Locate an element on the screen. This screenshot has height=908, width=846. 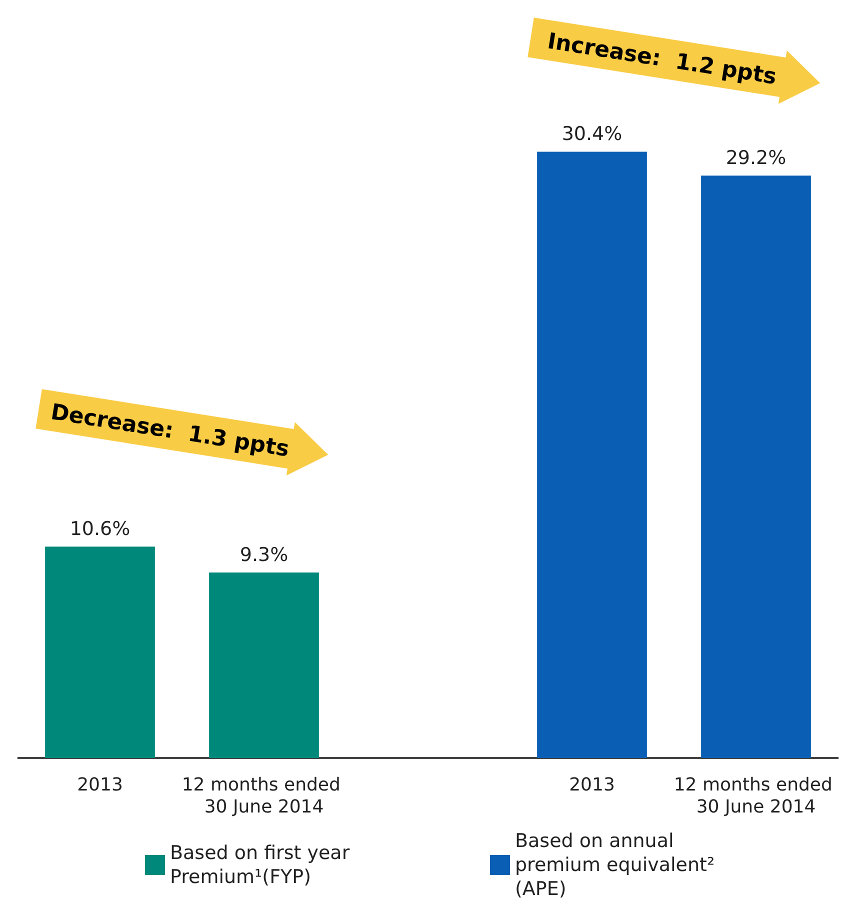
data-label: 29.2% is located at coordinates (756, 158).